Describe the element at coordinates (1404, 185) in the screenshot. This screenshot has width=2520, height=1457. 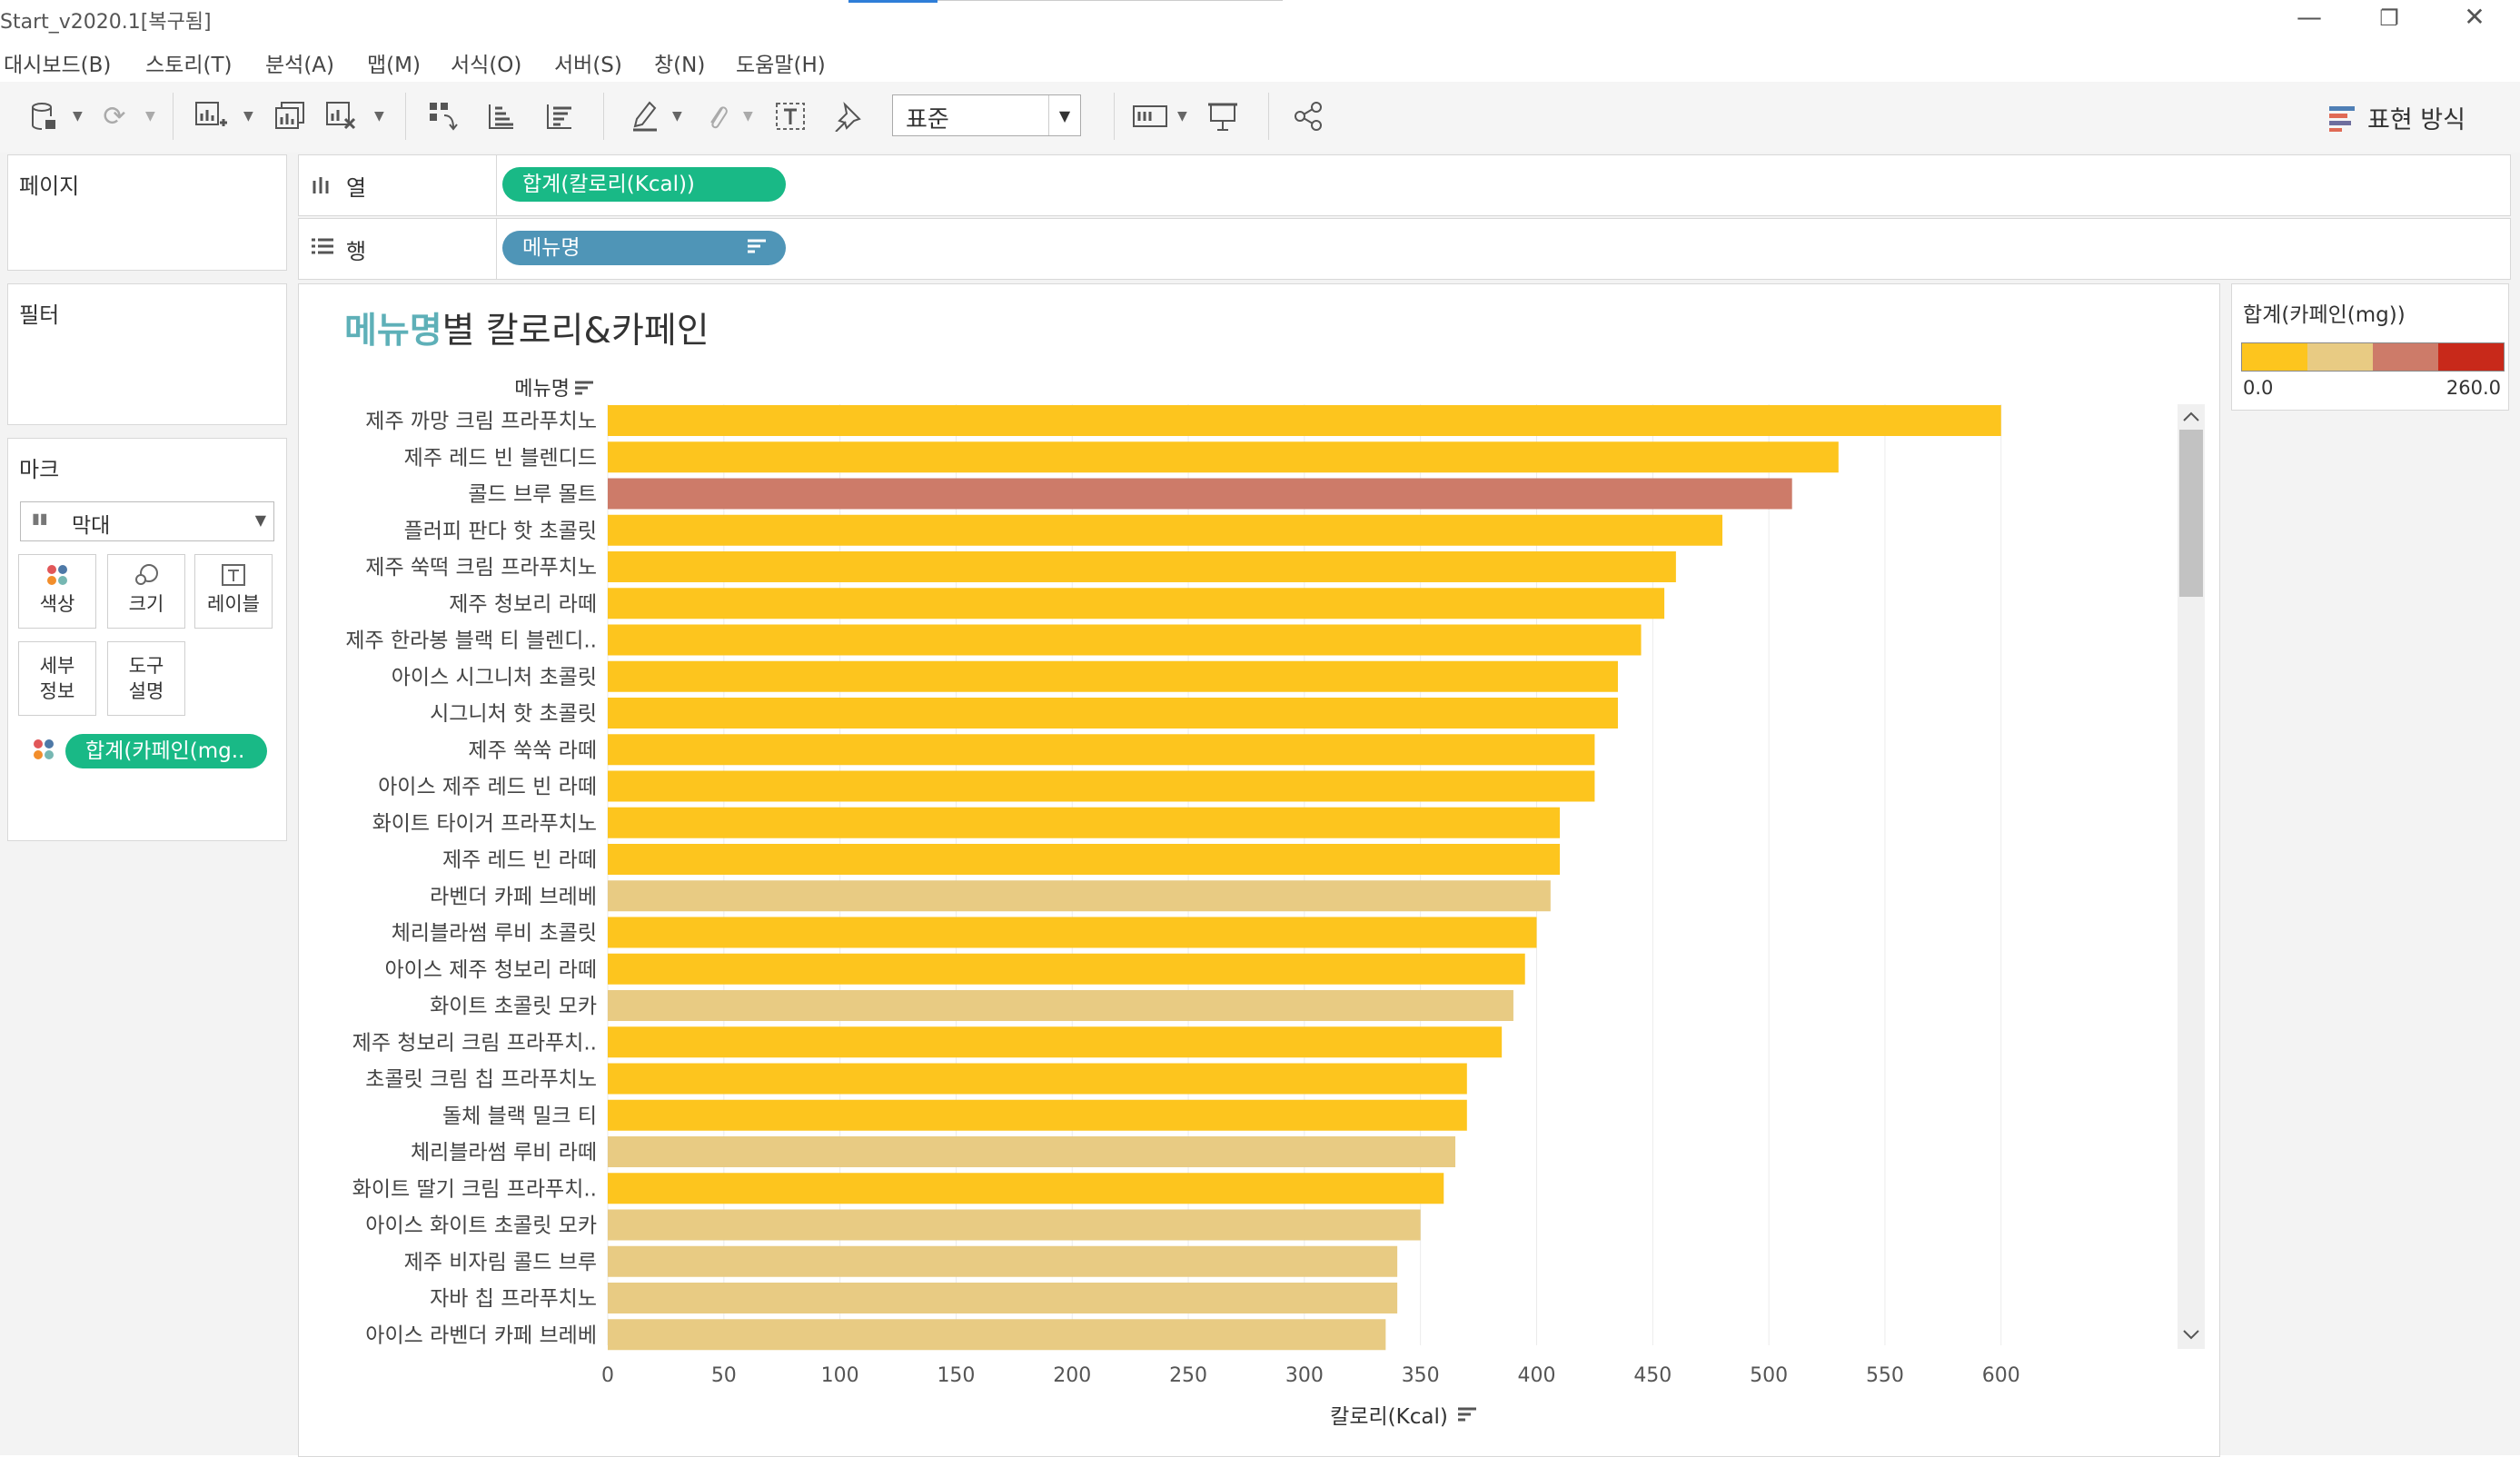
I see `columns-shelf: 열 합계(칼로리(Kcal))` at that location.